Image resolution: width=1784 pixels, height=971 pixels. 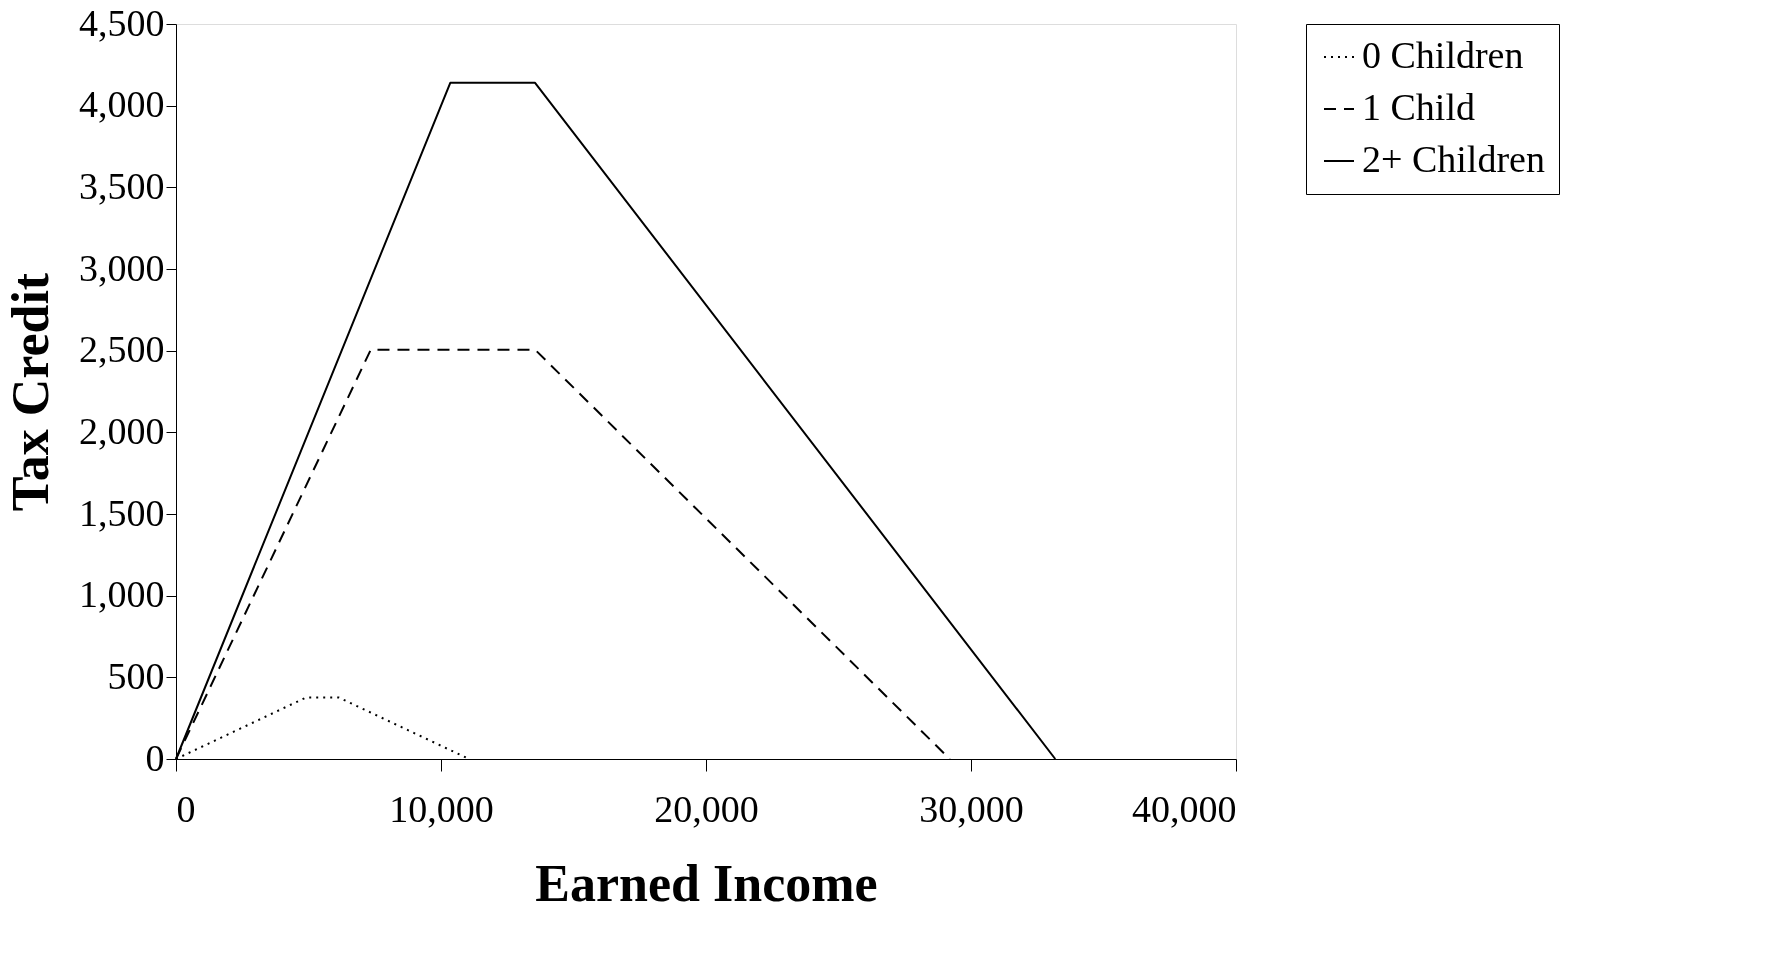 What do you see at coordinates (30, 392) in the screenshot?
I see `y-axis-title: Tax Credit` at bounding box center [30, 392].